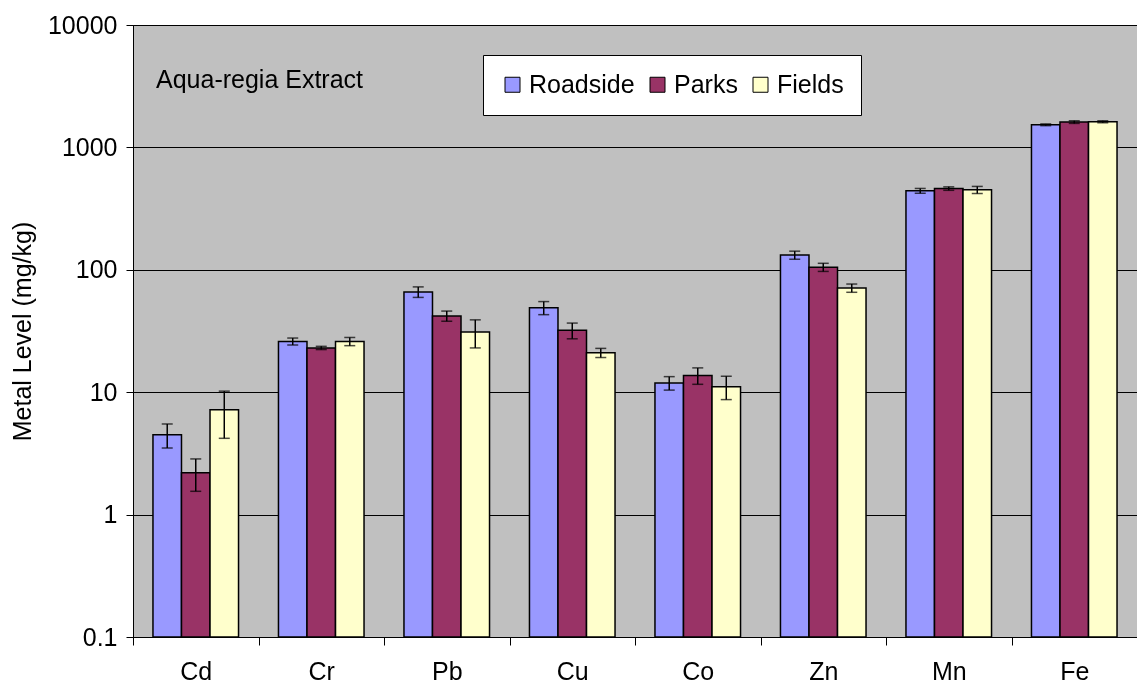 Image resolution: width=1137 pixels, height=684 pixels. What do you see at coordinates (110, 514) in the screenshot?
I see `y-tick-label: 1` at bounding box center [110, 514].